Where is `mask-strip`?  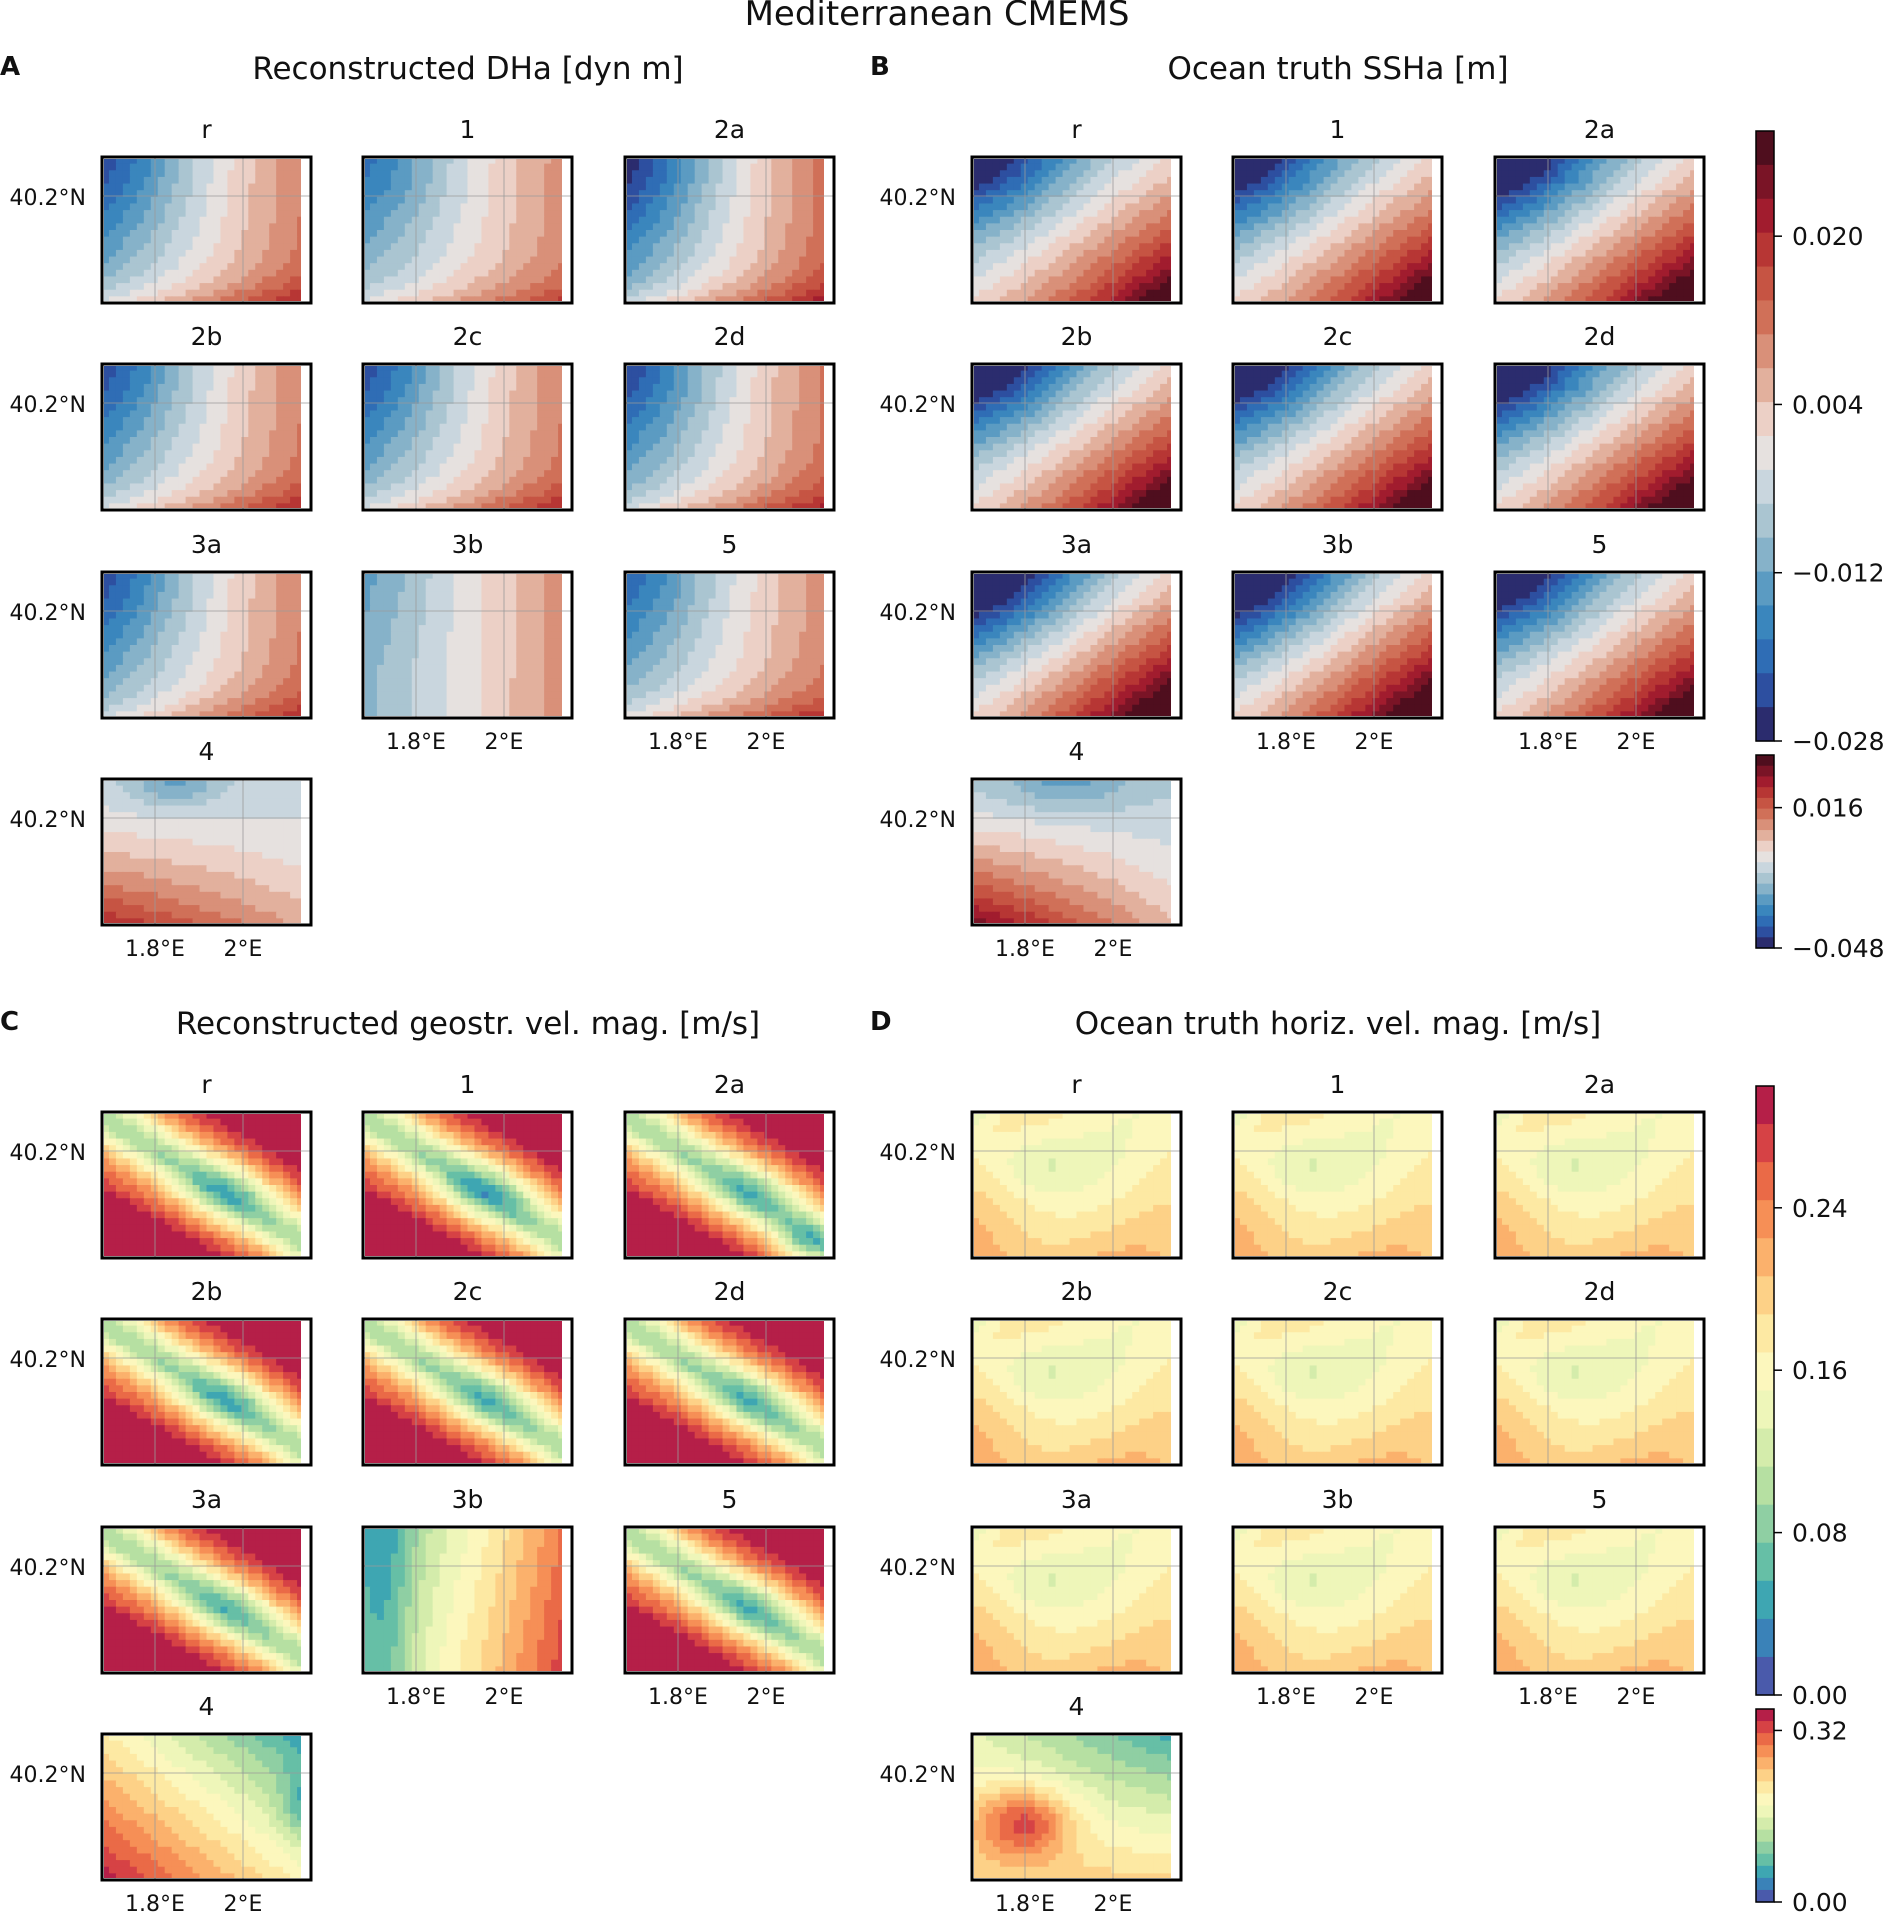 mask-strip is located at coordinates (305, 230).